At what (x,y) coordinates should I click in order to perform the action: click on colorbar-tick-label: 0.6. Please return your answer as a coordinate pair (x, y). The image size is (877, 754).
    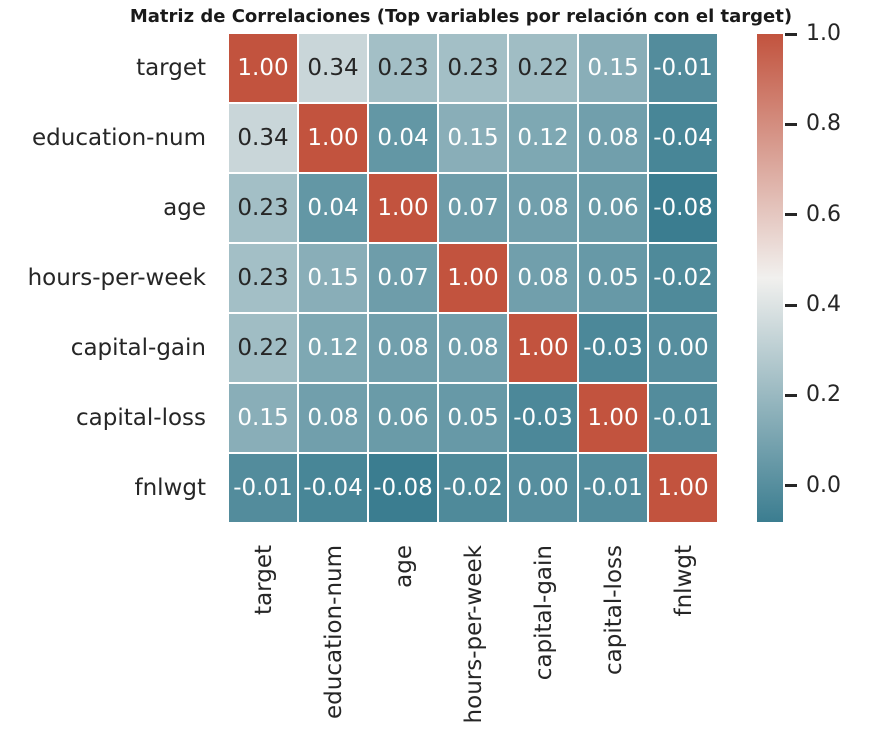
    Looking at the image, I should click on (823, 214).